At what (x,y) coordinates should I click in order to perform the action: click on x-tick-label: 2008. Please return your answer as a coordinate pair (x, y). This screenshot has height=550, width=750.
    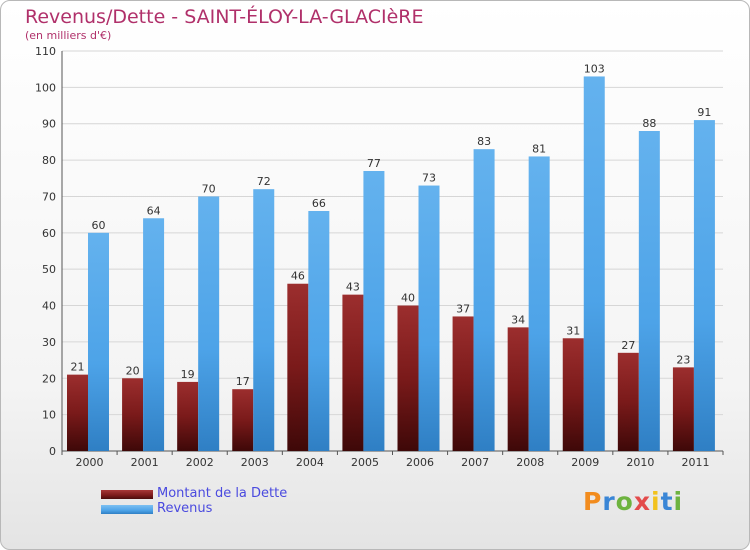
    Looking at the image, I should click on (530, 462).